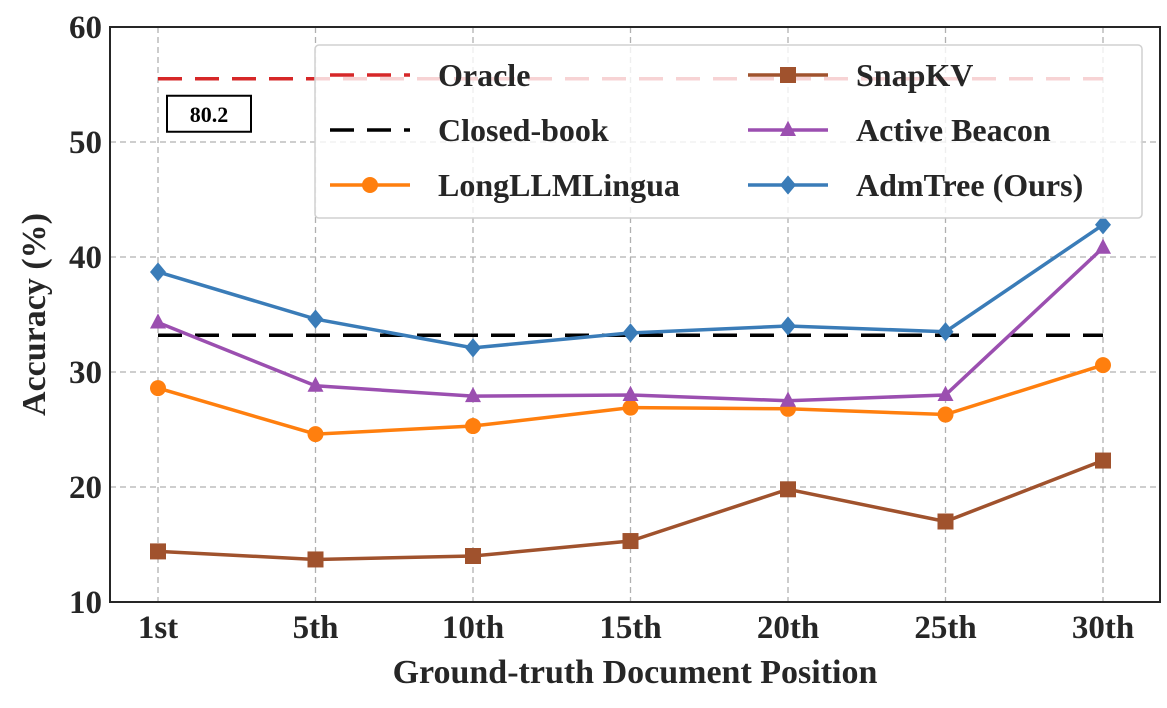 The height and width of the screenshot is (708, 1167). What do you see at coordinates (635, 672) in the screenshot?
I see `x-axis-label: Ground-truth Document Position` at bounding box center [635, 672].